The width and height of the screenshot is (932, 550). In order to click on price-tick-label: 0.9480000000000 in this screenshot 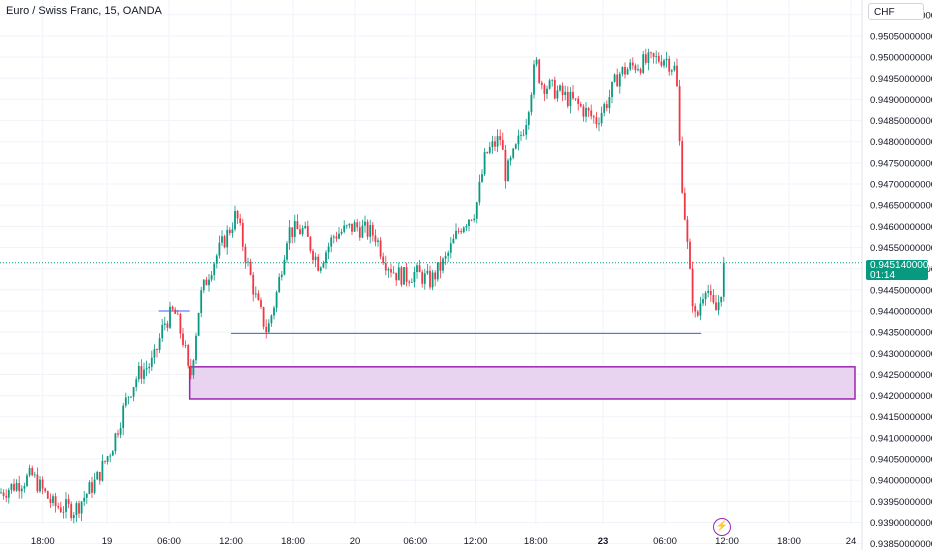, I will do `click(901, 142)`.